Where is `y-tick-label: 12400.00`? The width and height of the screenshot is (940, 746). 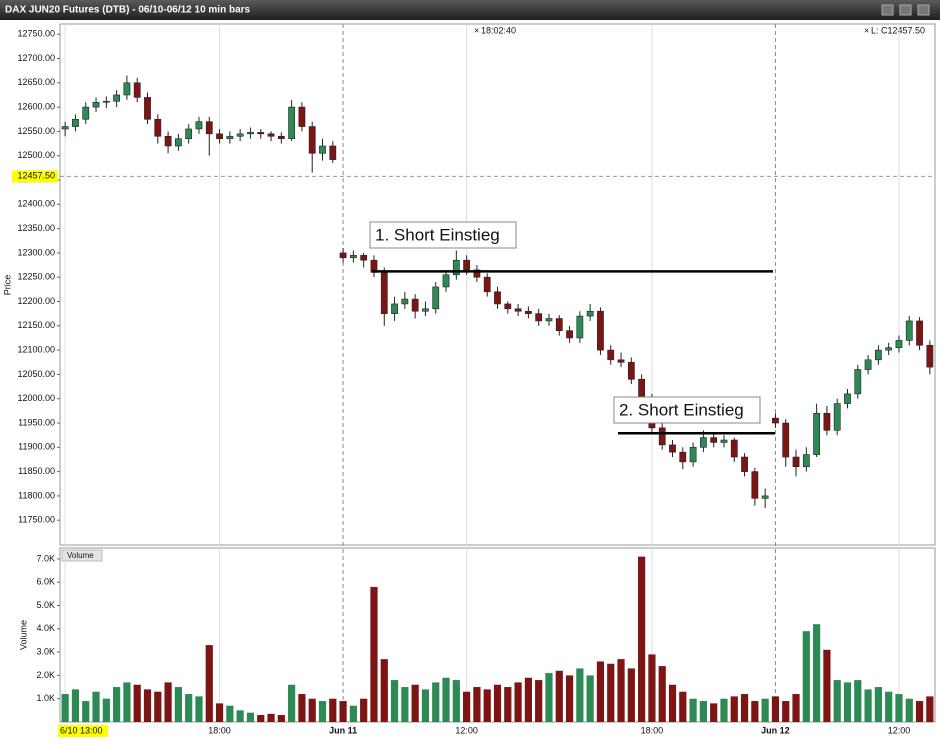 y-tick-label: 12400.00 is located at coordinates (36, 204).